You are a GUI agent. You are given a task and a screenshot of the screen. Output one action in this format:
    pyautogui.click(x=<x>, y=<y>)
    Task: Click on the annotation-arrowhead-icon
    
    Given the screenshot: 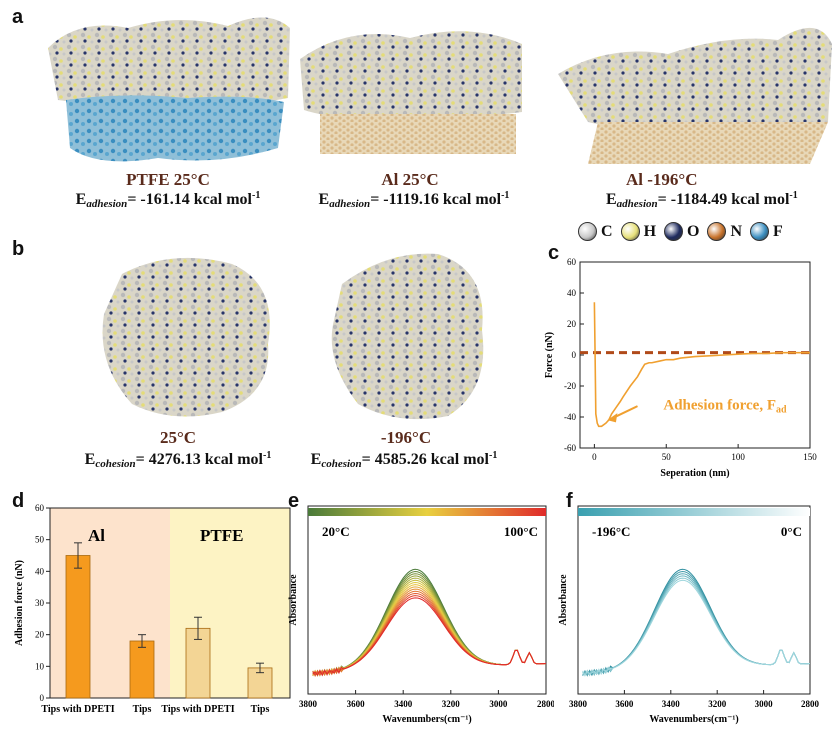 What is the action you would take?
    pyautogui.click(x=612, y=418)
    